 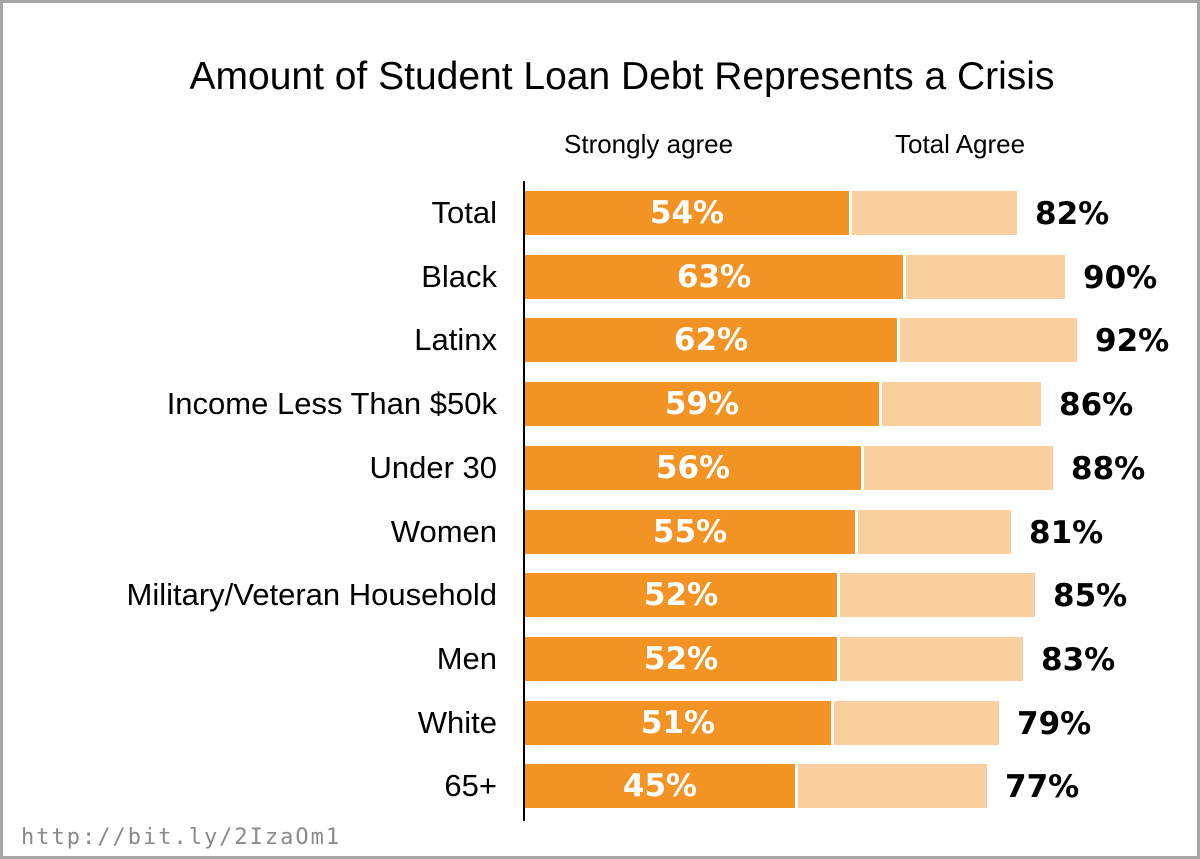 I want to click on data-label-total-agree: 77%, so click(x=1042, y=787).